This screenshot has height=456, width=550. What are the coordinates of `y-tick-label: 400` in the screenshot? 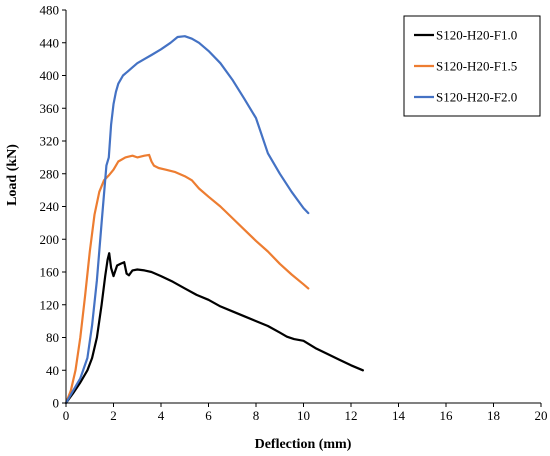 It's located at (50, 75).